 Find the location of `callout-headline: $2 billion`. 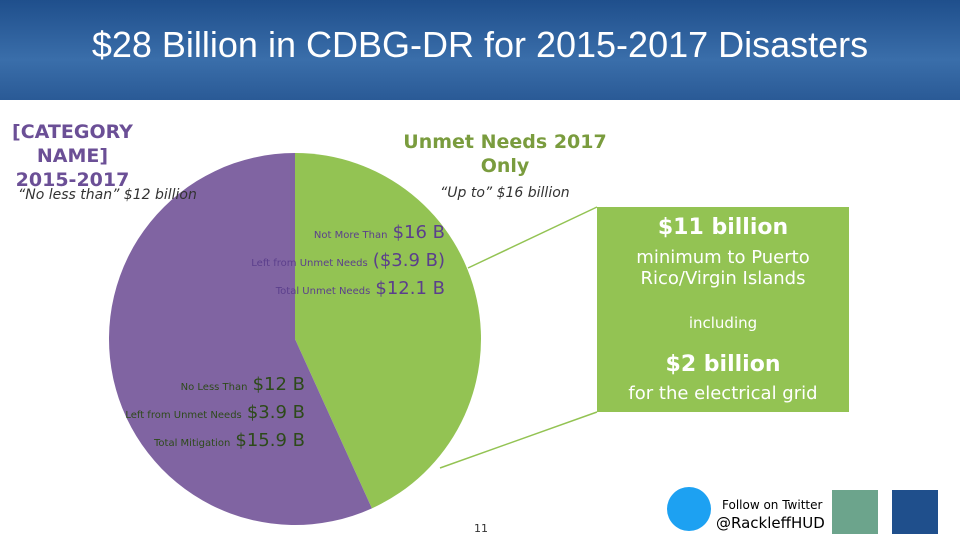

callout-headline: $2 billion is located at coordinates (723, 364).